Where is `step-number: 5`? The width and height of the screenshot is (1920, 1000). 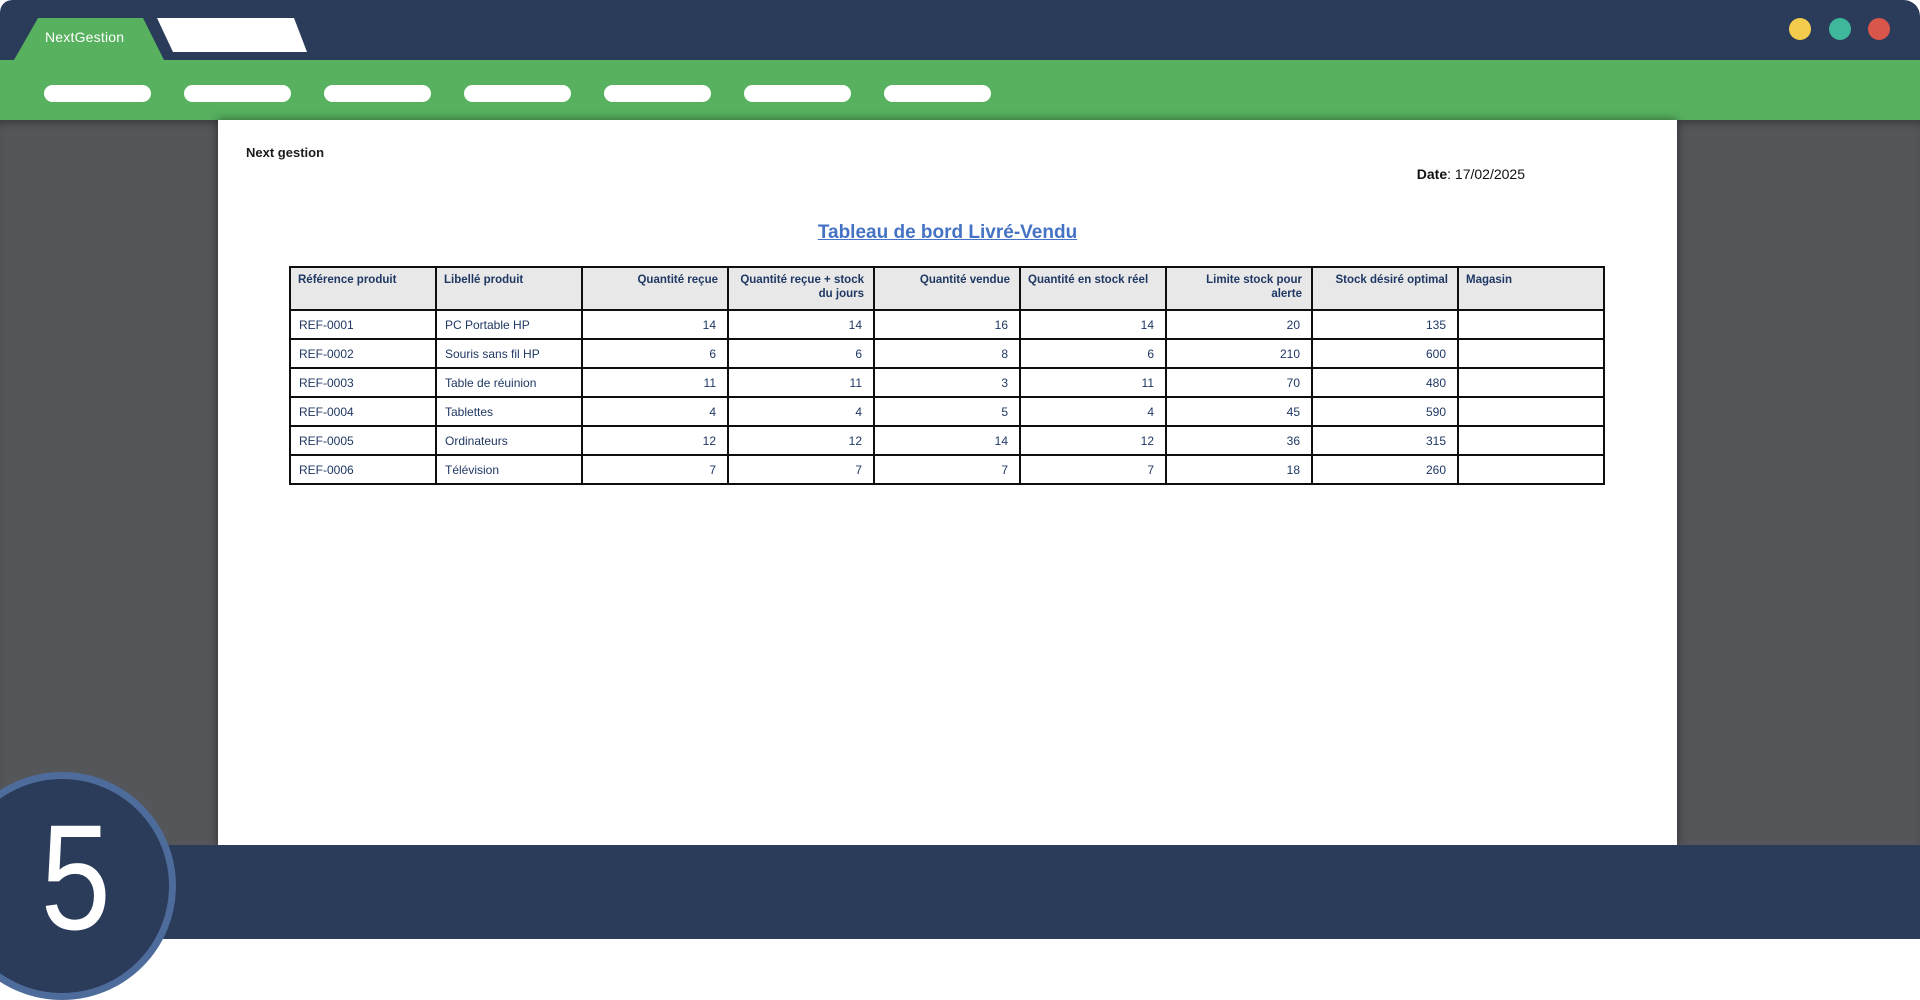
step-number: 5 is located at coordinates (76, 877).